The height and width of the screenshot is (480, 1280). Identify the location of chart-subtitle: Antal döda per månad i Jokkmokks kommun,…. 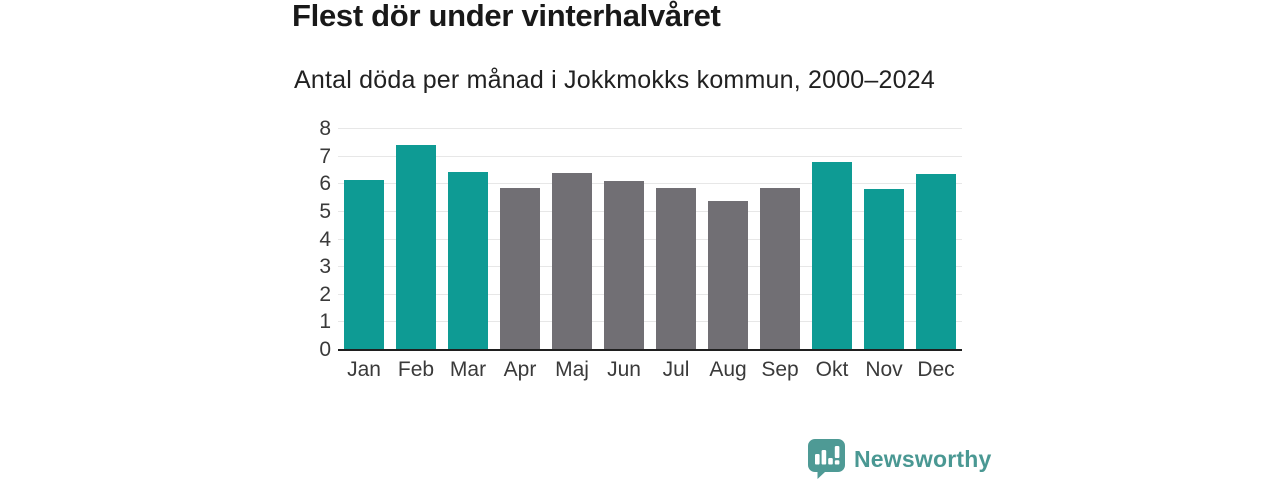
(614, 80).